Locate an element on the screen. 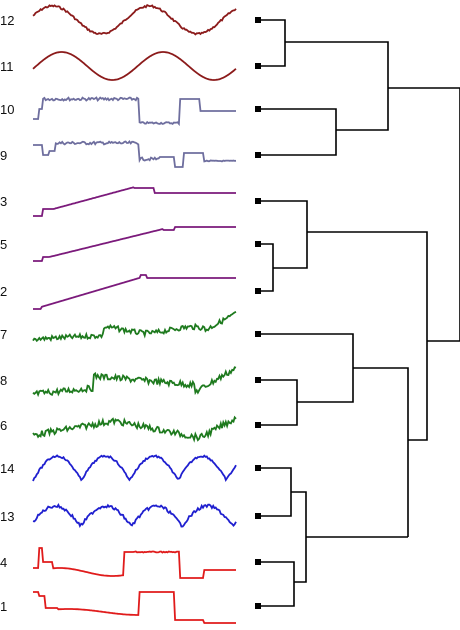 Image resolution: width=460 pixels, height=630 pixels. row-label-10: 10 is located at coordinates (7, 109).